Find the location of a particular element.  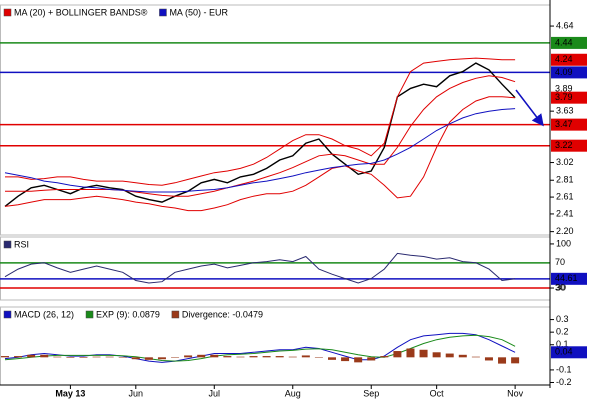

level-label: 3.89 is located at coordinates (564, 89).